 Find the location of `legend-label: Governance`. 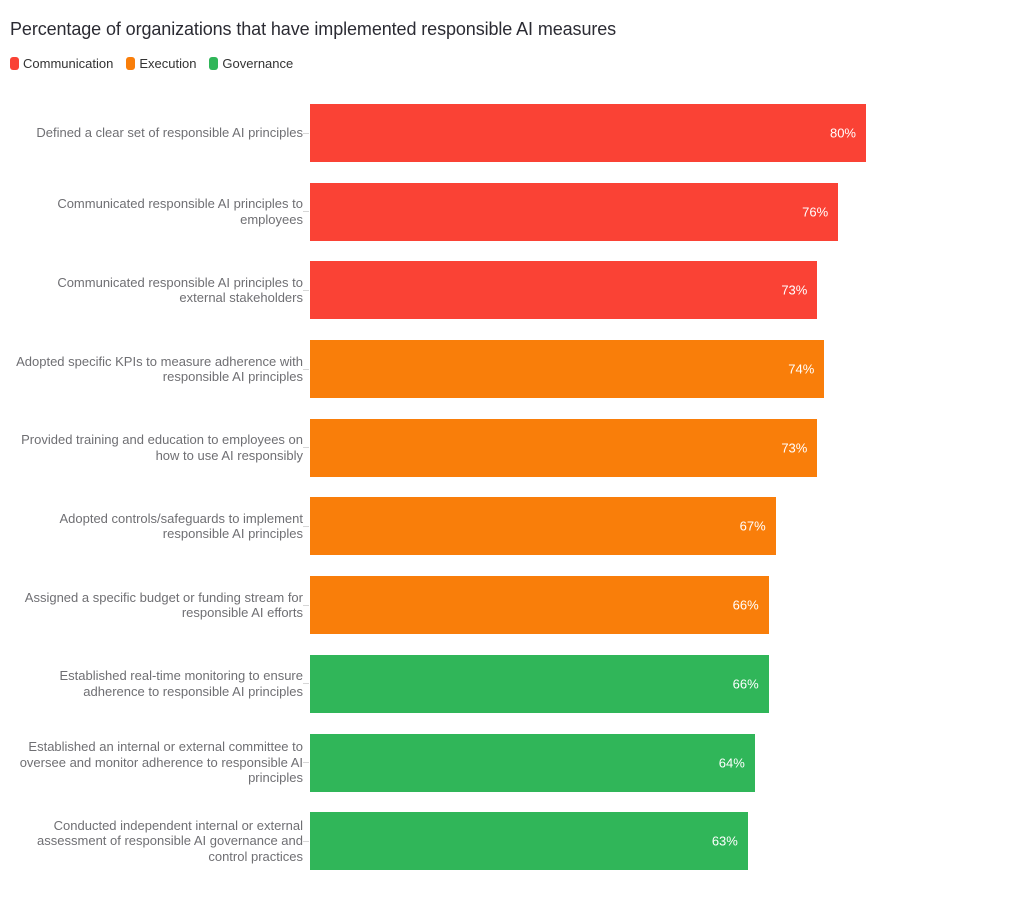

legend-label: Governance is located at coordinates (258, 63).